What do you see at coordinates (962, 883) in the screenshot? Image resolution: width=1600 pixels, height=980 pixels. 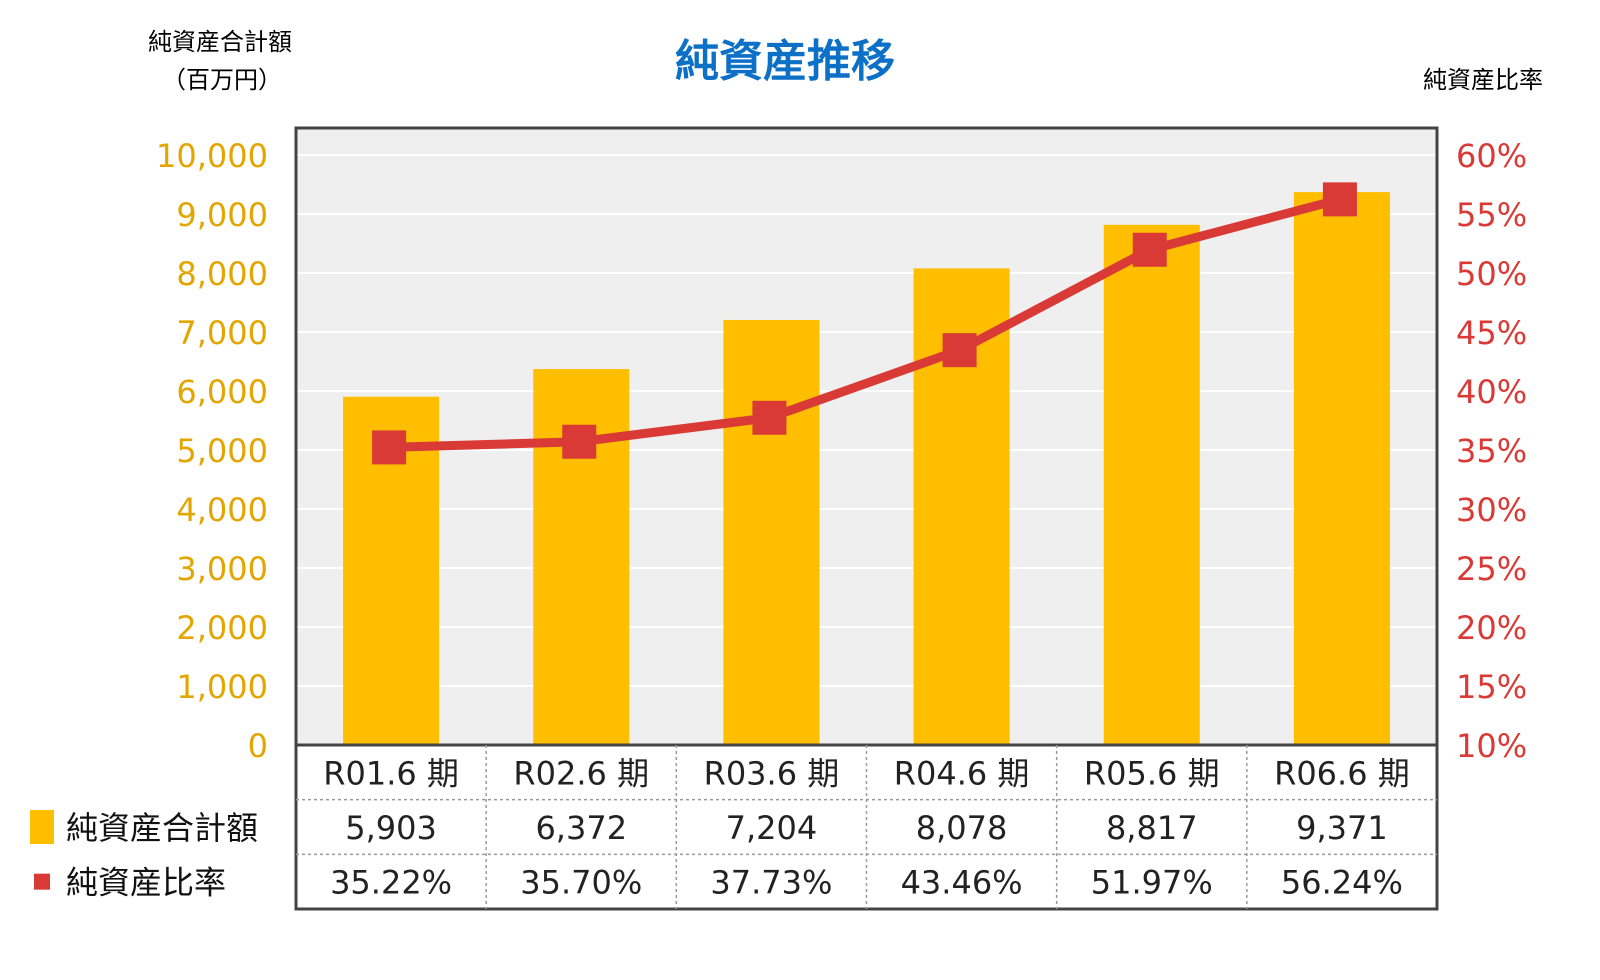 I see `ratio-value-label: 43.46%` at bounding box center [962, 883].